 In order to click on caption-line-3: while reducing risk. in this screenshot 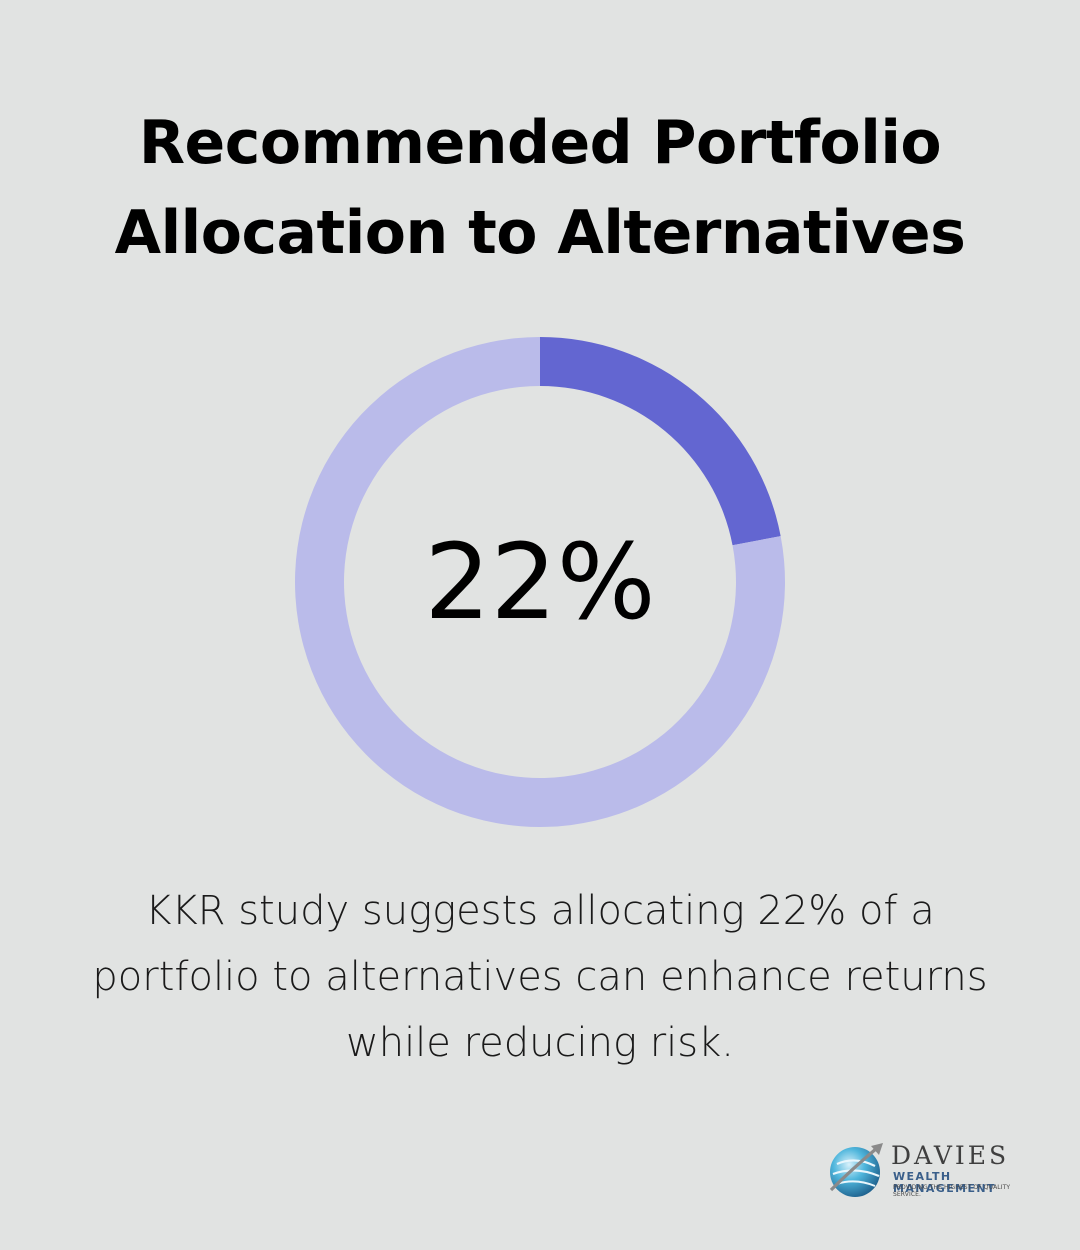, I will do `click(540, 1043)`.